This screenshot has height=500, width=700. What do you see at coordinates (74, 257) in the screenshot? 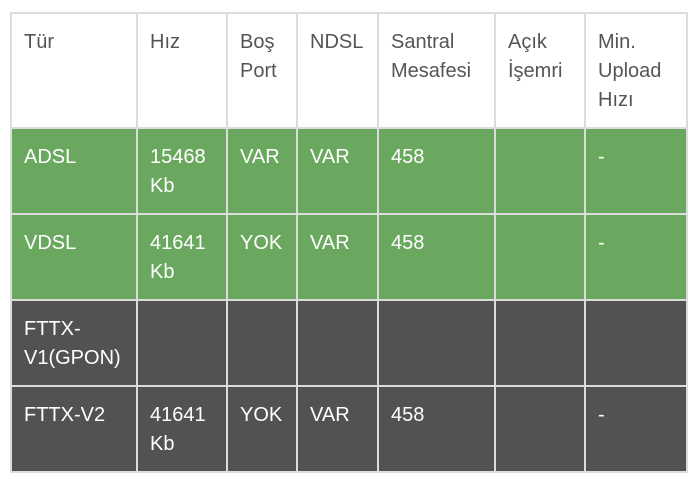
I see `table-cell: VDSL` at bounding box center [74, 257].